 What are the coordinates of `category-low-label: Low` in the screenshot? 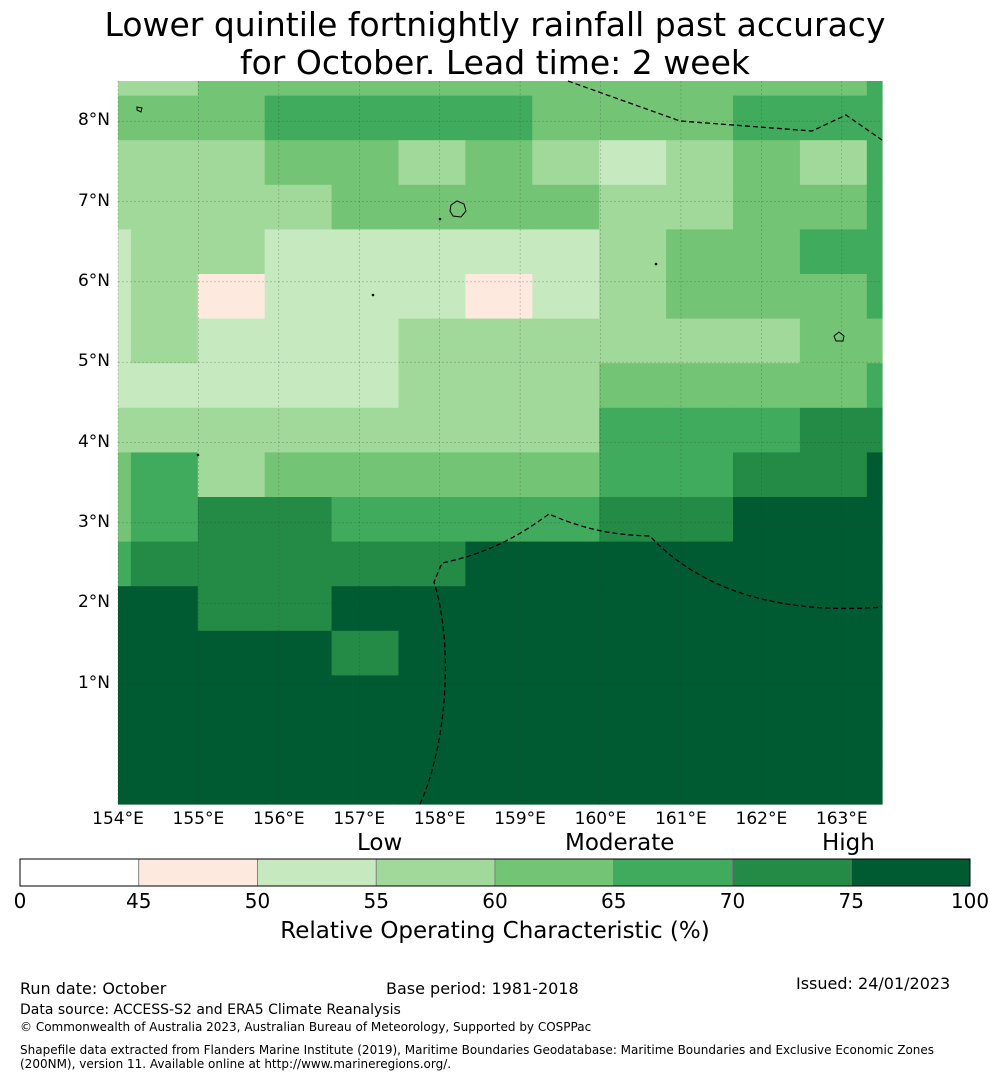 It's located at (380, 843).